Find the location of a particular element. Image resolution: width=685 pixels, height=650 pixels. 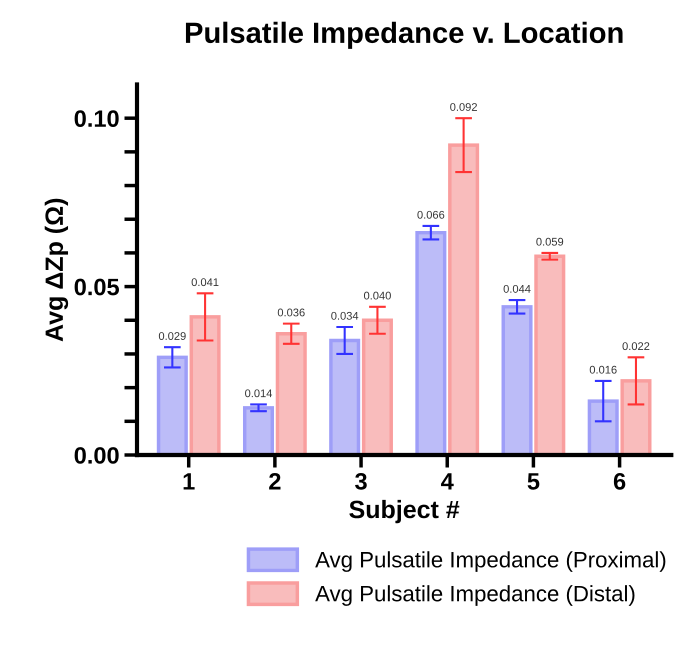

x-axis-title: Subject # is located at coordinates (404, 512).